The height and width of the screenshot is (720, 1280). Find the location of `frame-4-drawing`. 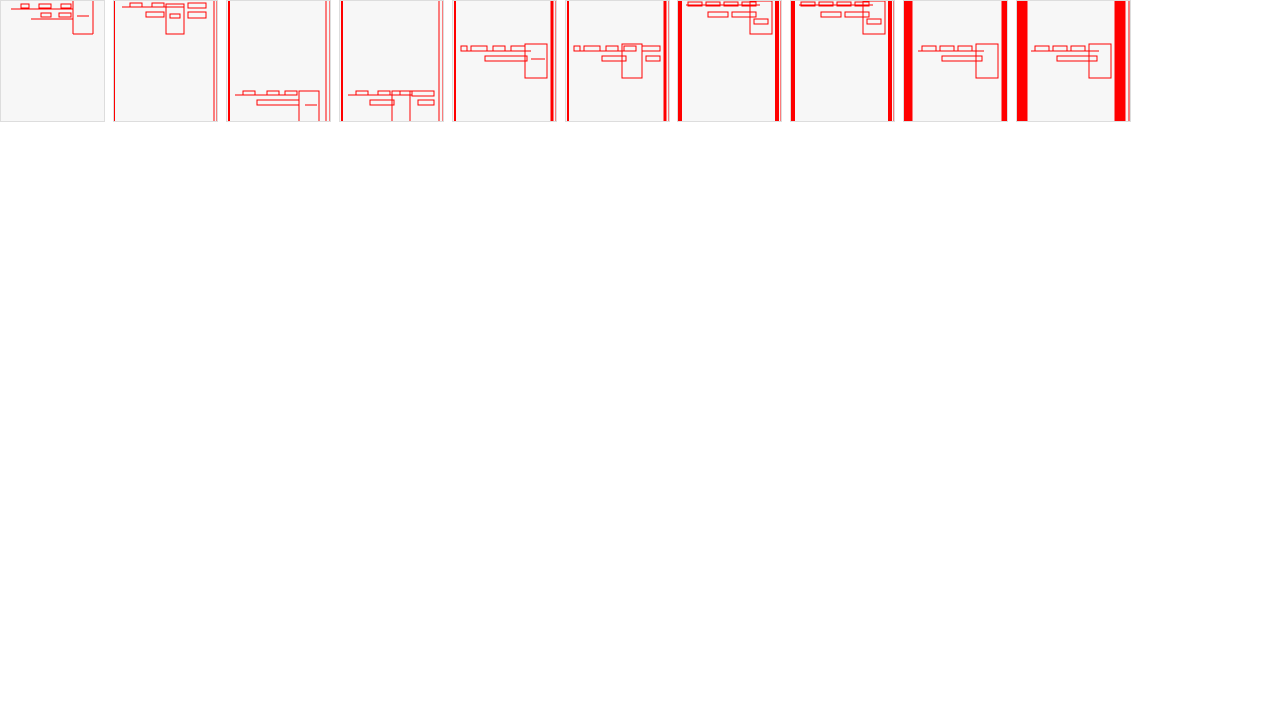

frame-4-drawing is located at coordinates (392, 61).